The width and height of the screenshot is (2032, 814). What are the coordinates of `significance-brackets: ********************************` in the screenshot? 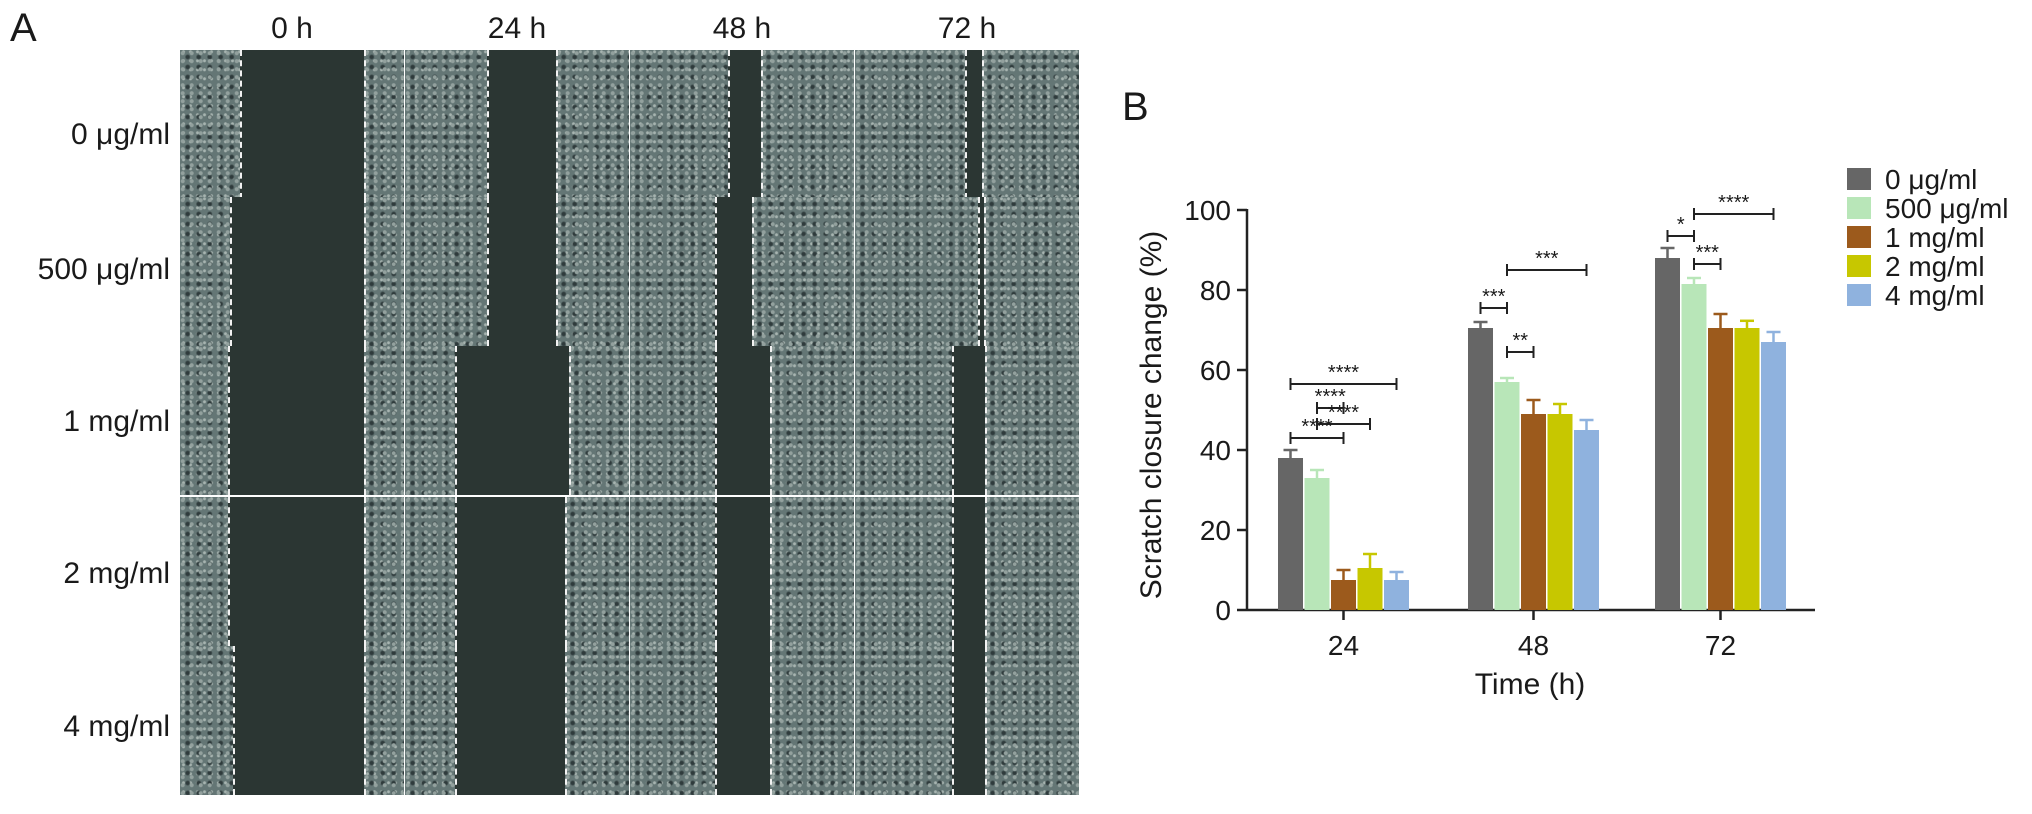 It's located at (1532, 318).